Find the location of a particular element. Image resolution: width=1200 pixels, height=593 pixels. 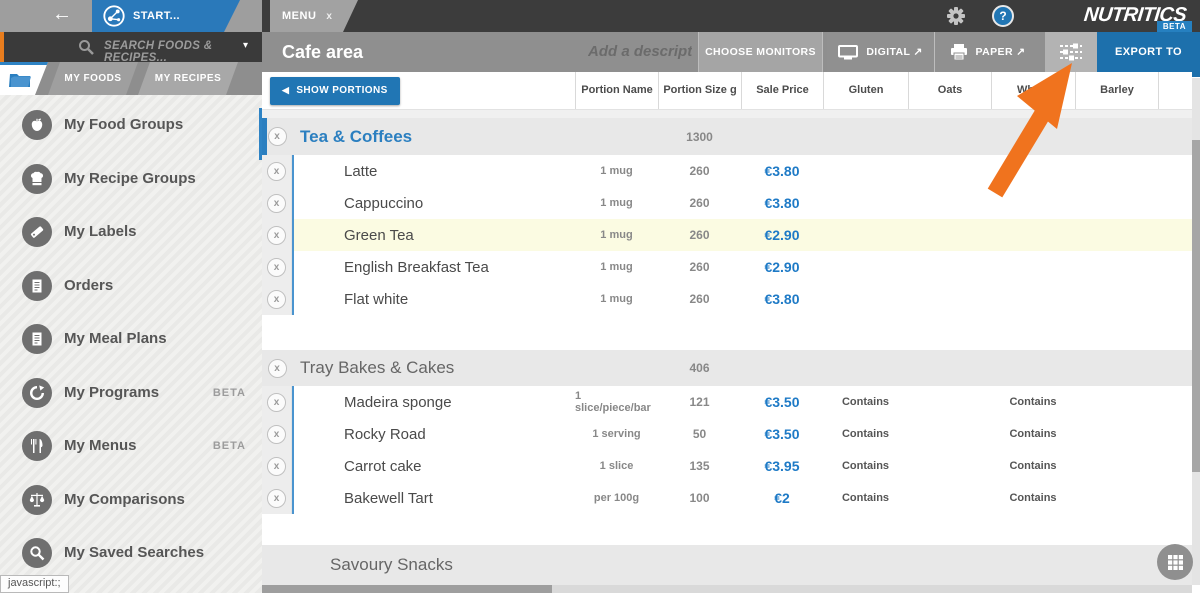

sidebar-item-label: My Meal Plans is located at coordinates (115, 338).